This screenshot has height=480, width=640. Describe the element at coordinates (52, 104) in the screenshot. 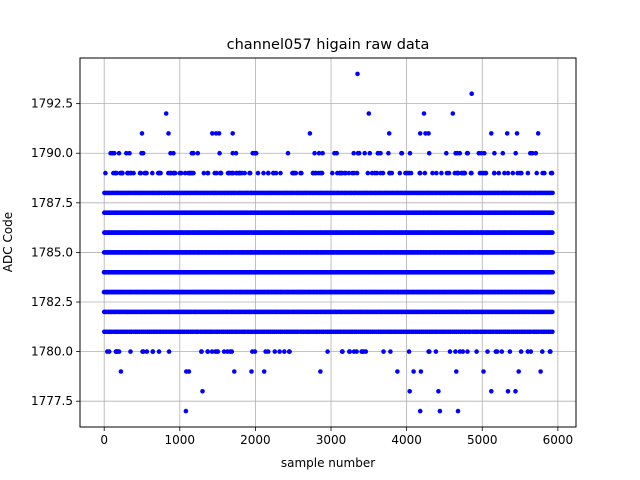

I see `y-tick-label: 1792.5` at that location.